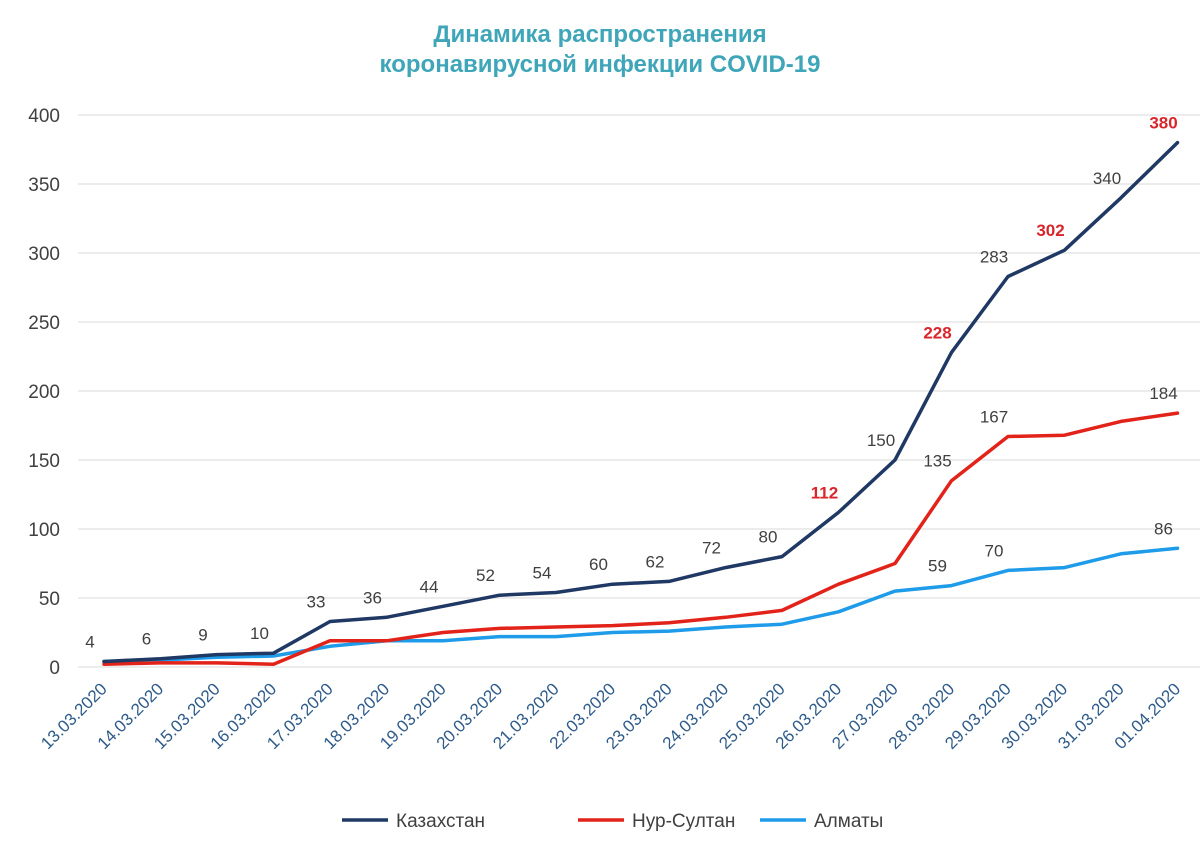 This screenshot has width=1200, height=847. What do you see at coordinates (259, 633) in the screenshot?
I see `data-label: 10` at bounding box center [259, 633].